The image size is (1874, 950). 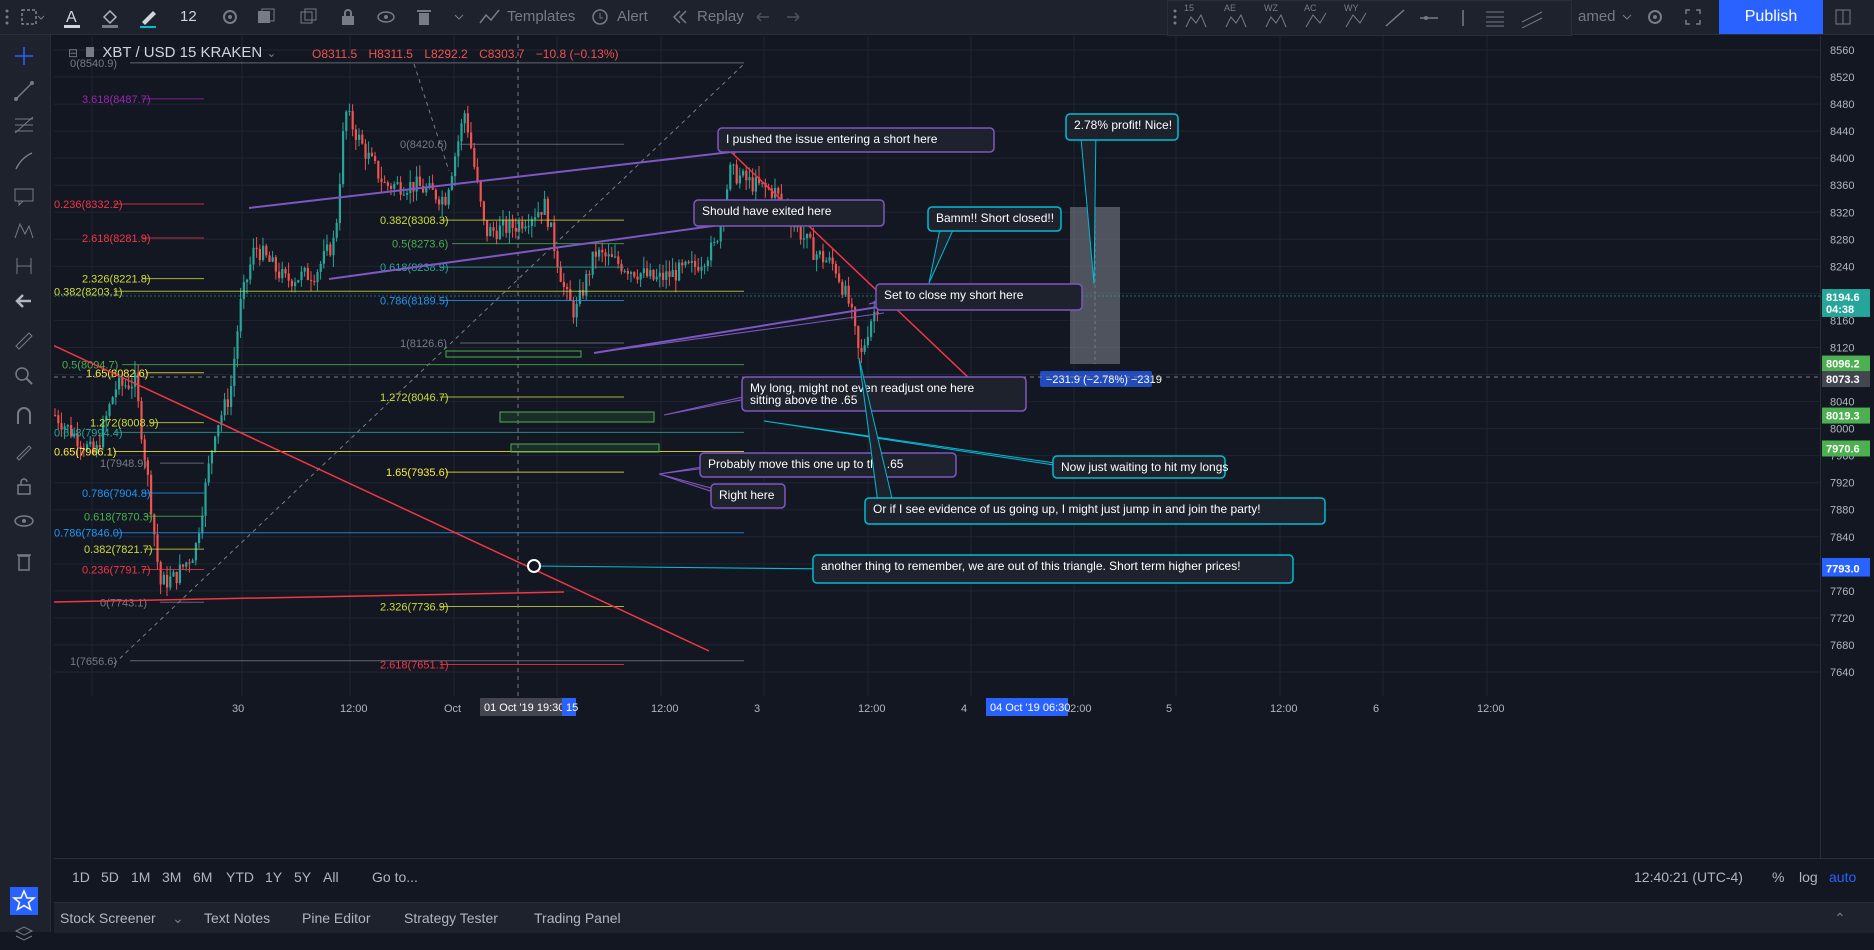 I want to click on range-5d: 5D, so click(x=110, y=877).